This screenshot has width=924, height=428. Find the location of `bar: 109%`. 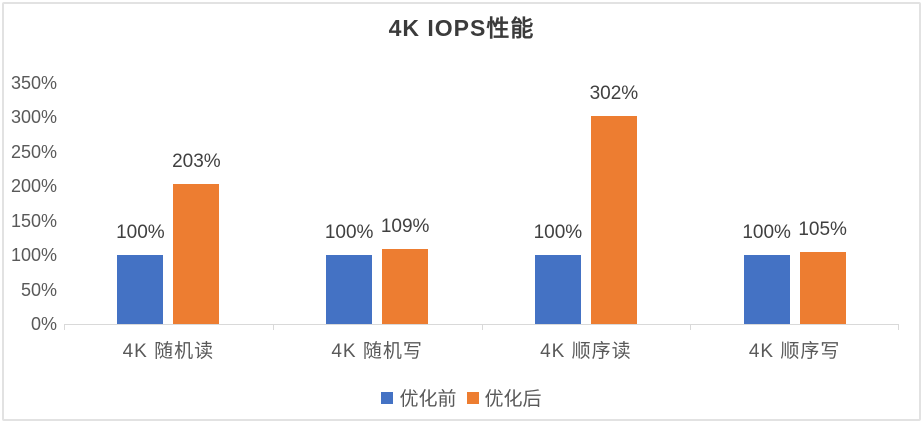

bar: 109% is located at coordinates (405, 270).